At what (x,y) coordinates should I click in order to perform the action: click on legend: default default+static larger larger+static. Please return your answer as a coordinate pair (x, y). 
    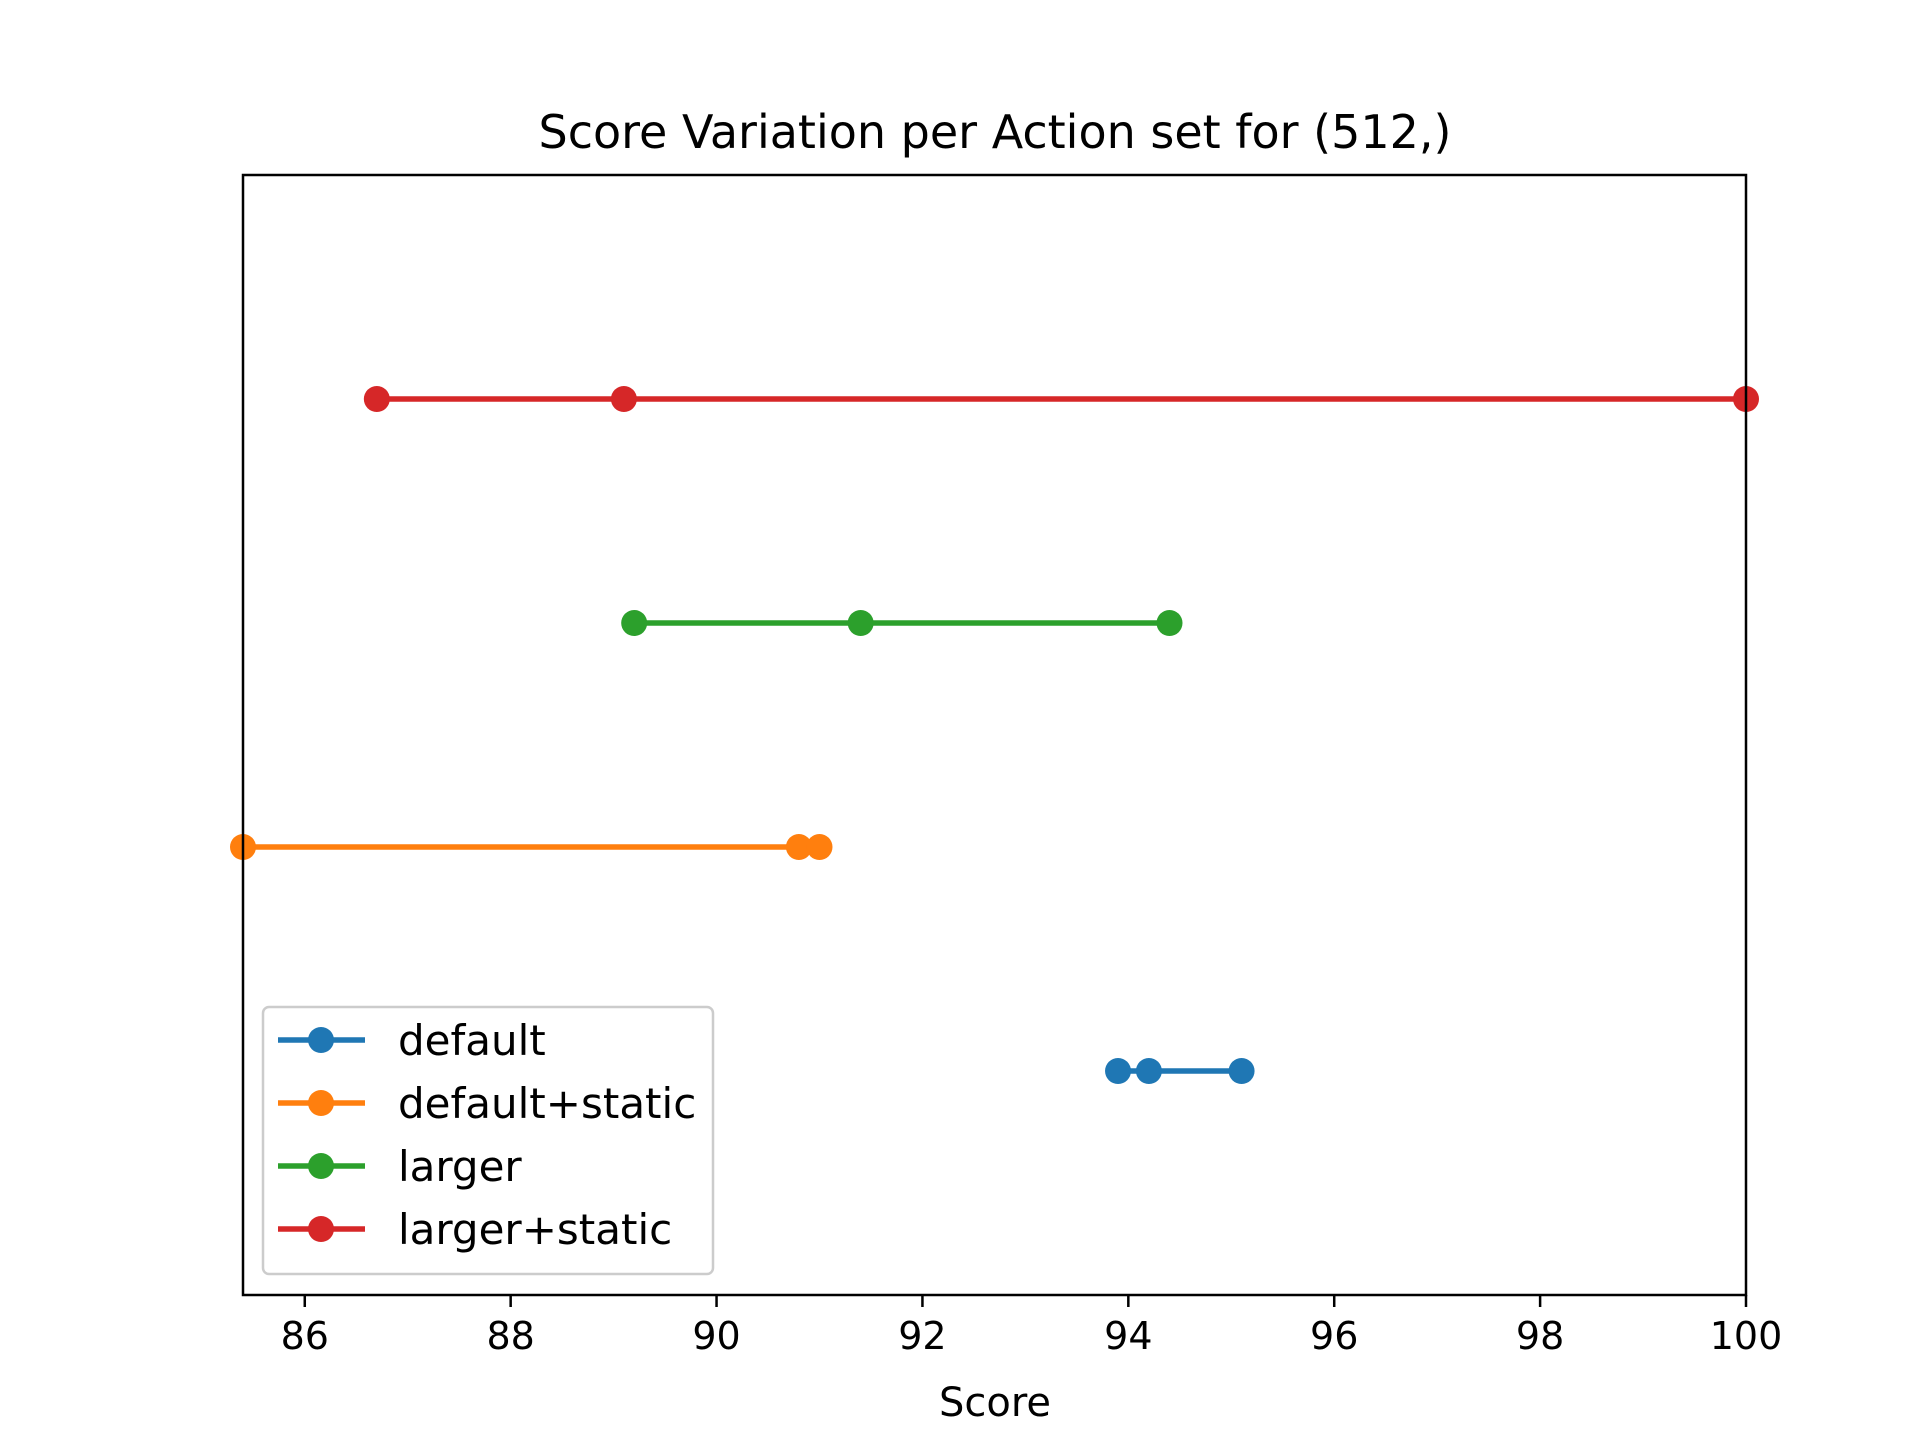
    Looking at the image, I should click on (488, 1140).